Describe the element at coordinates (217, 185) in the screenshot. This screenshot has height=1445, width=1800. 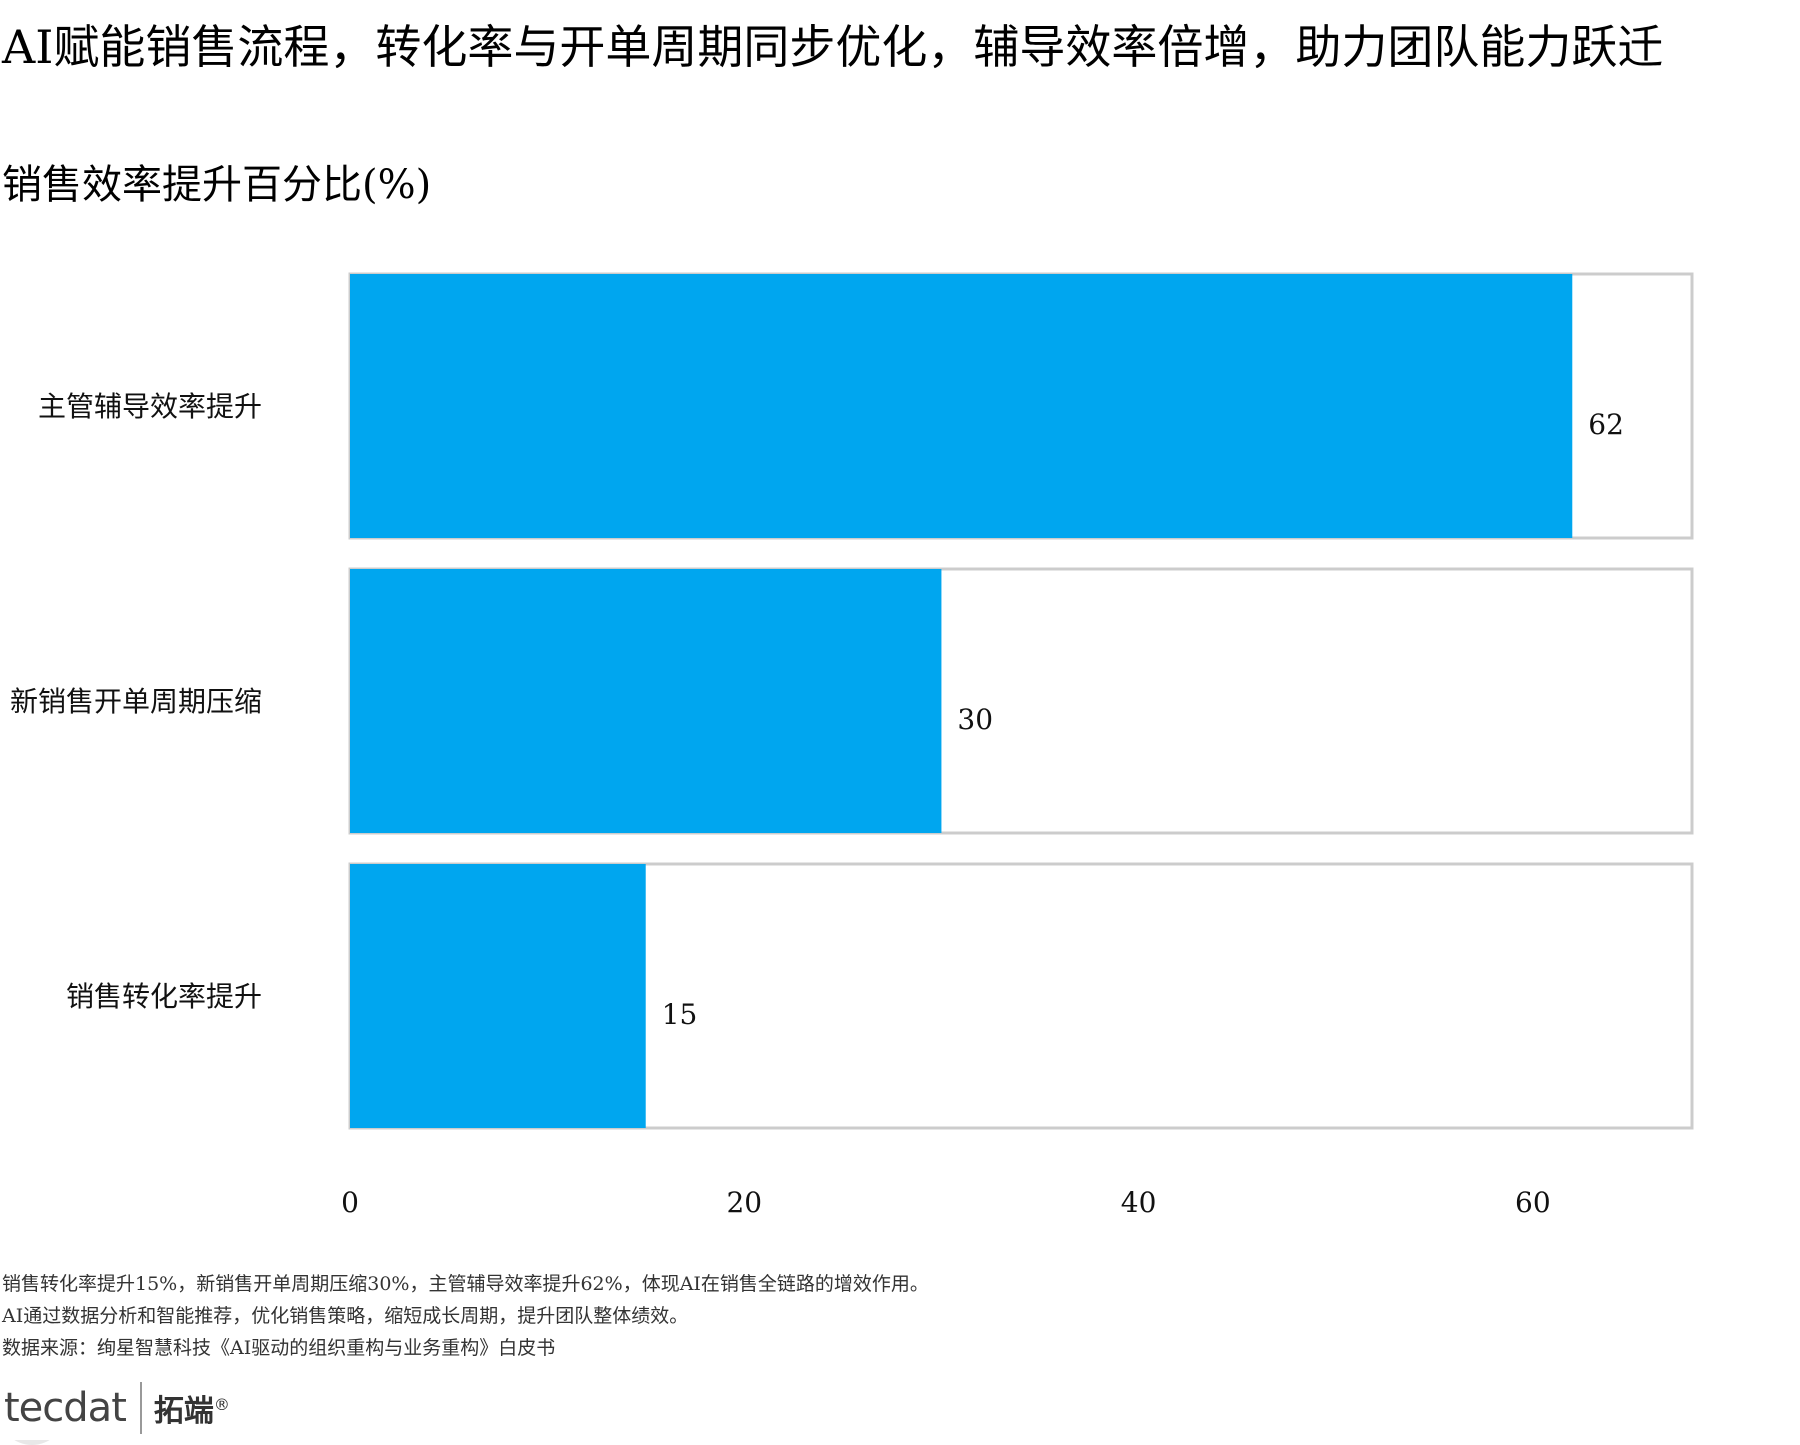
I see `chart-subtitle: 销售效率提升百分比(%)` at that location.